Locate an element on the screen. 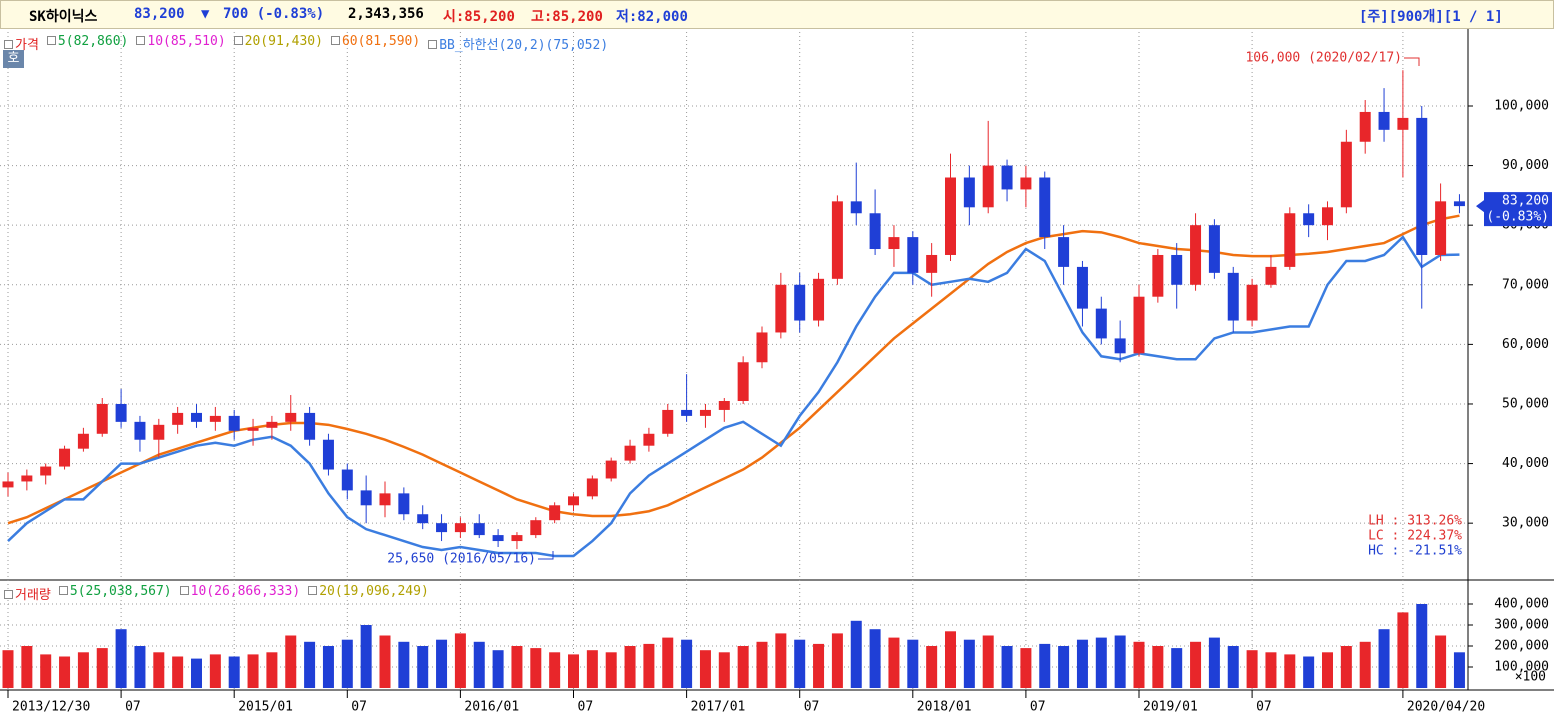  y-tick-label: 300,000 is located at coordinates (1521, 625).